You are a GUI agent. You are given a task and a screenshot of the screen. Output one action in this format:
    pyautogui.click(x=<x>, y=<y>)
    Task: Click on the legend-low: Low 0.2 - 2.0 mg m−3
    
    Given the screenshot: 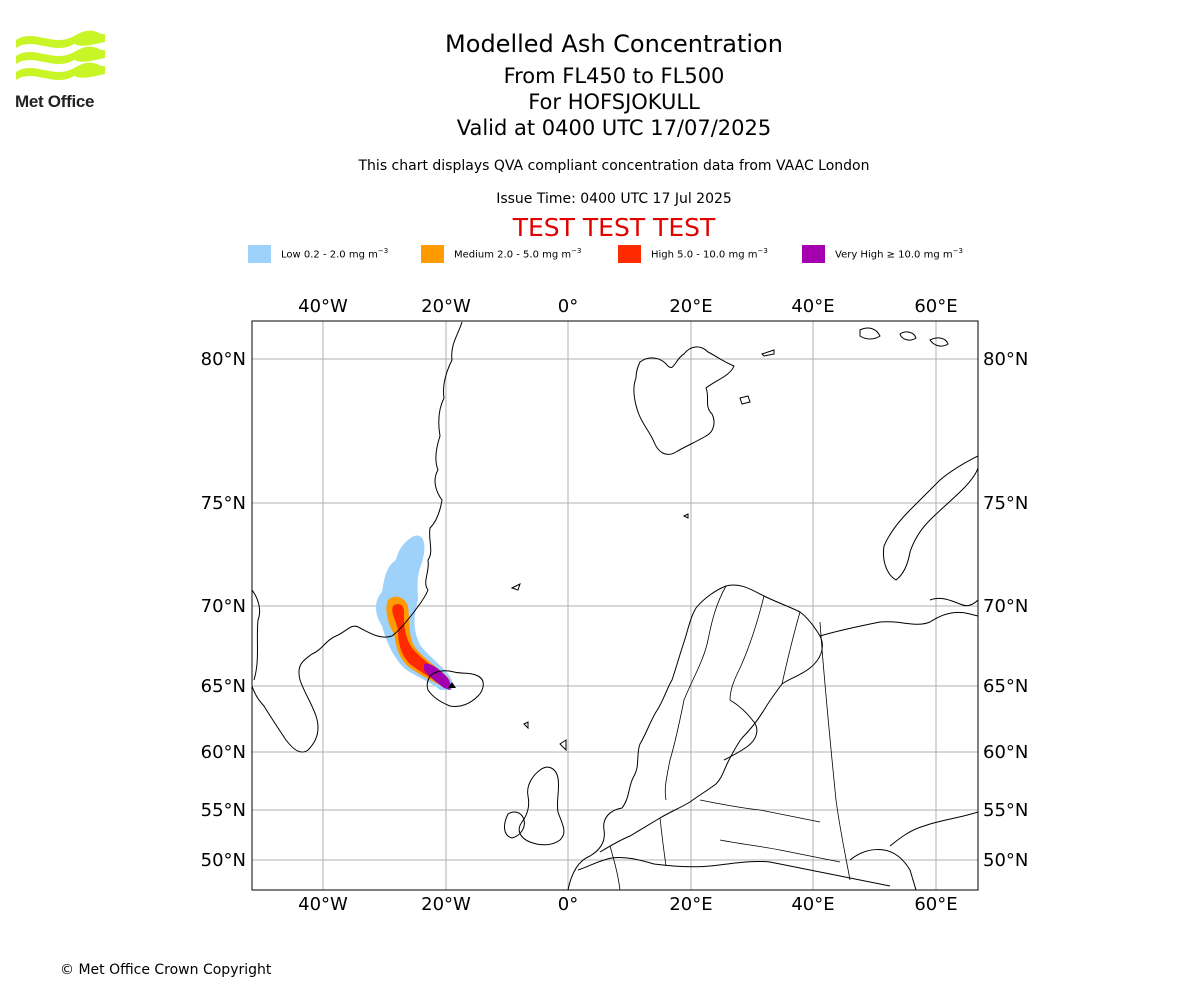 What is the action you would take?
    pyautogui.click(x=318, y=254)
    